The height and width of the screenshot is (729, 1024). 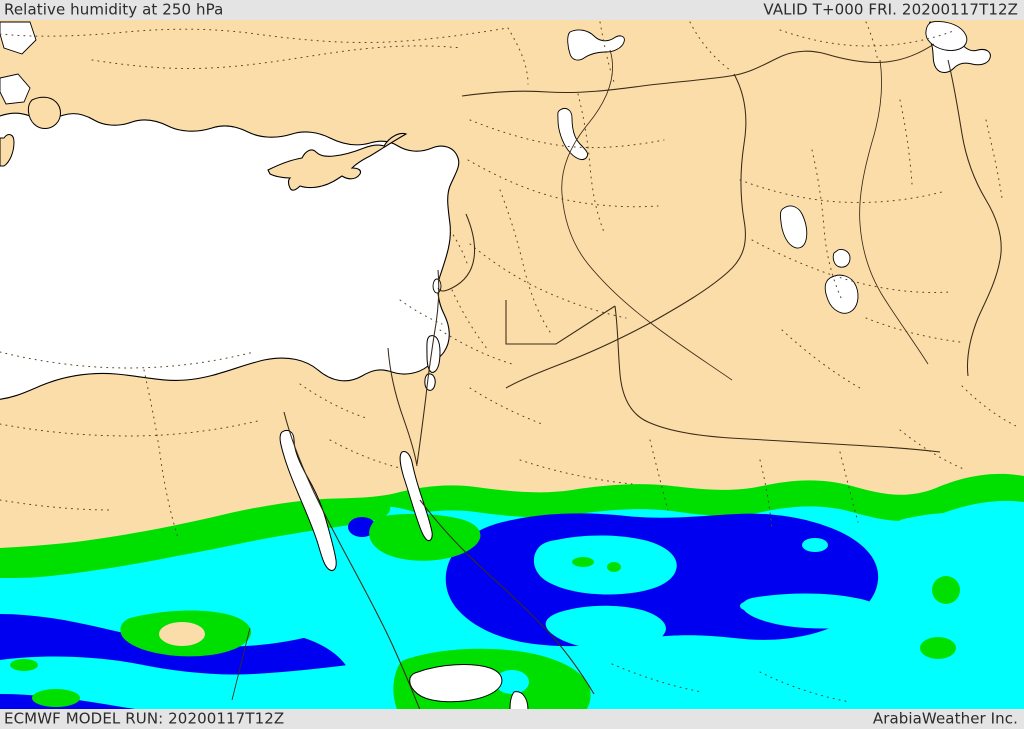 What do you see at coordinates (777, 379) in the screenshot?
I see `border-jordan-iraq` at bounding box center [777, 379].